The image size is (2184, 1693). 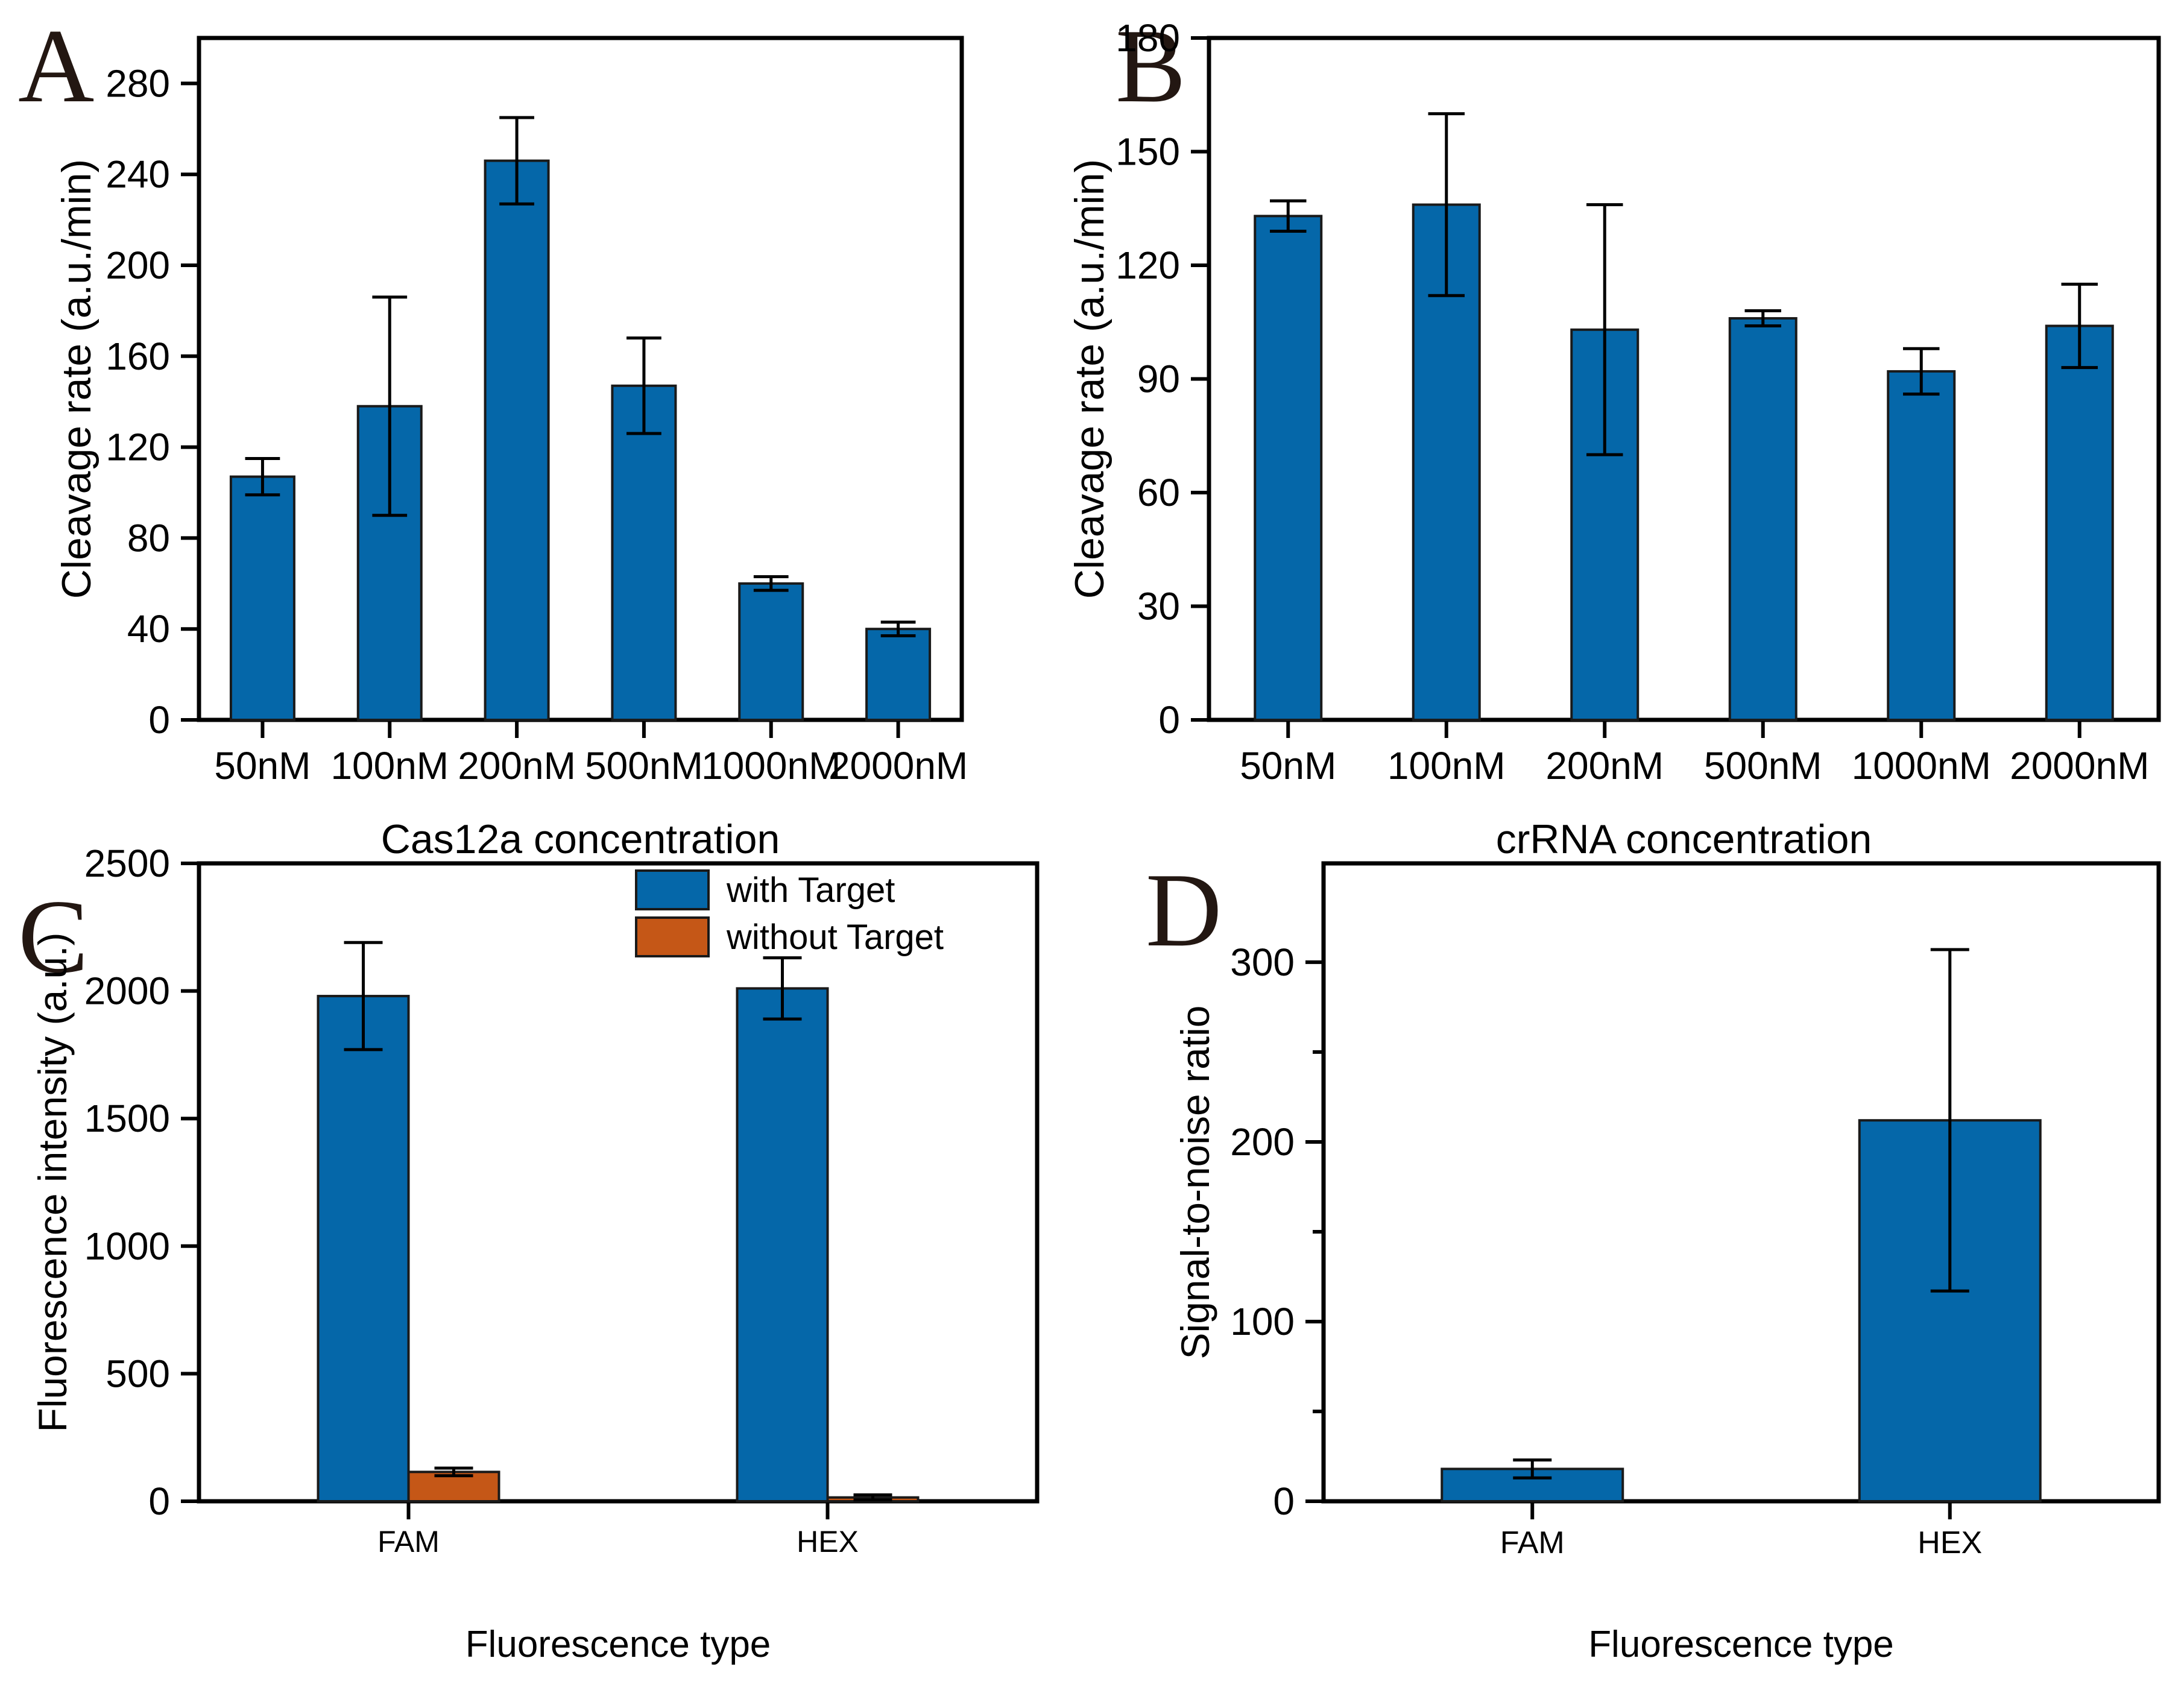 What do you see at coordinates (149, 538) in the screenshot?
I see `y-tick-label-A-80: 80` at bounding box center [149, 538].